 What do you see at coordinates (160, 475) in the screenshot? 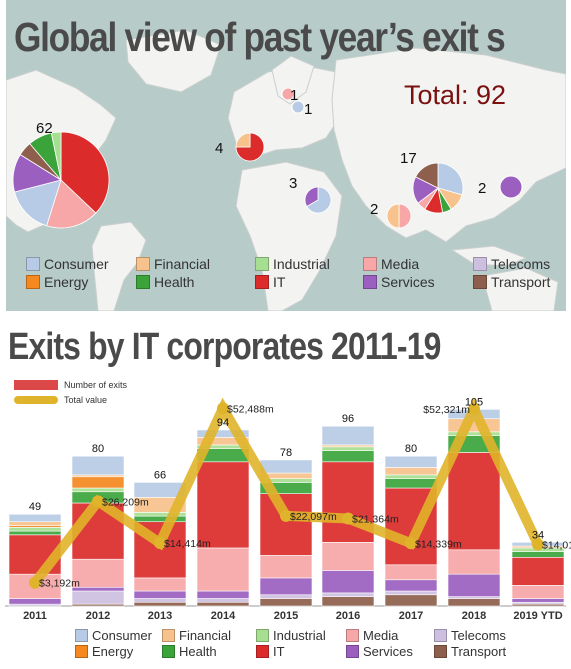
I see `bar-total-label: 66` at bounding box center [160, 475].